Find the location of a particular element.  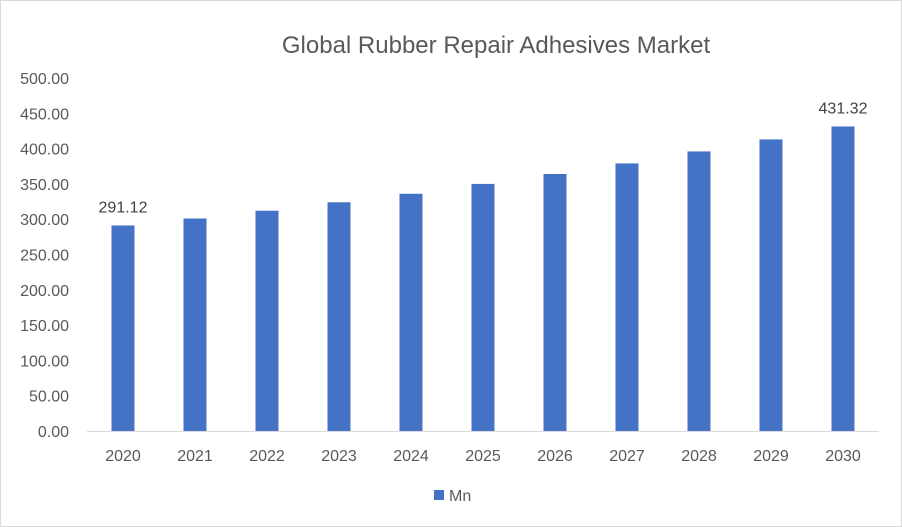

y-tick-label: 450.00 is located at coordinates (44, 114).